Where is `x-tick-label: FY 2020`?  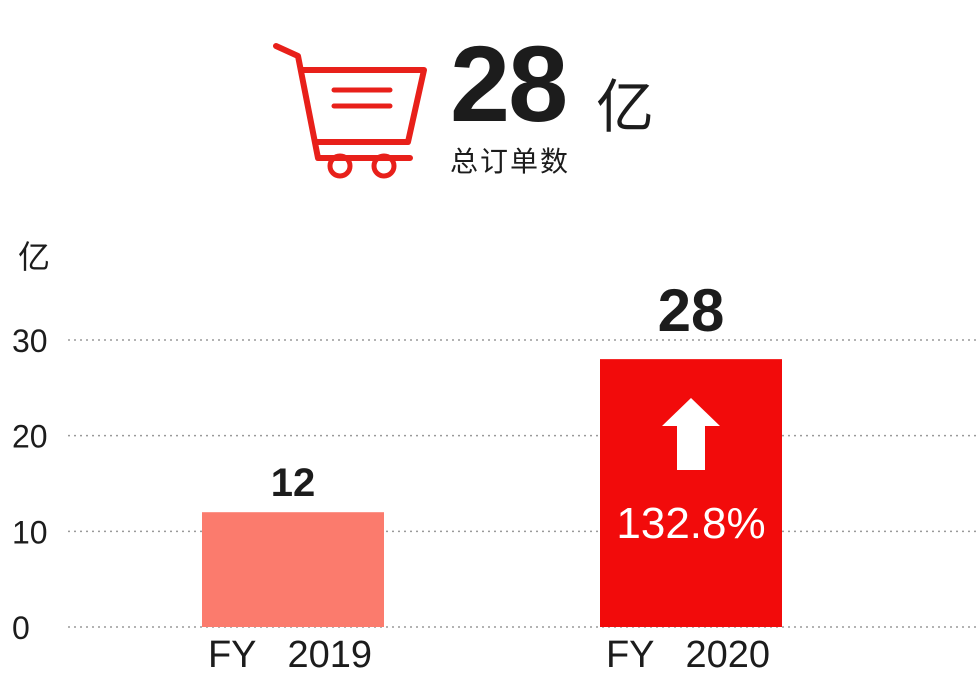
x-tick-label: FY 2020 is located at coordinates (688, 655).